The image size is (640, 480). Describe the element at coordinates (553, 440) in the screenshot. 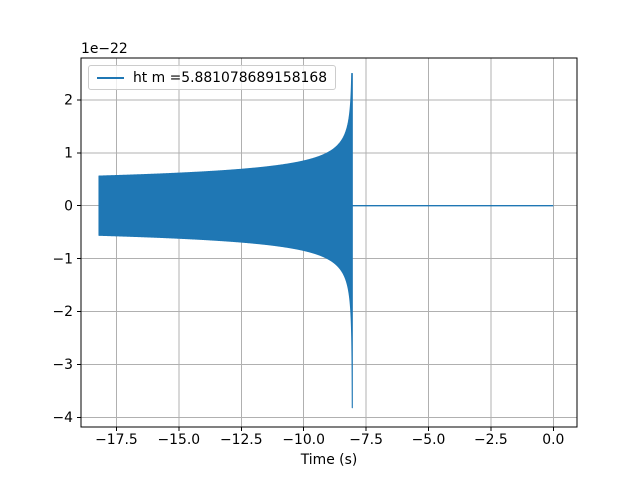

I see `x-tick-label: 0.0` at that location.